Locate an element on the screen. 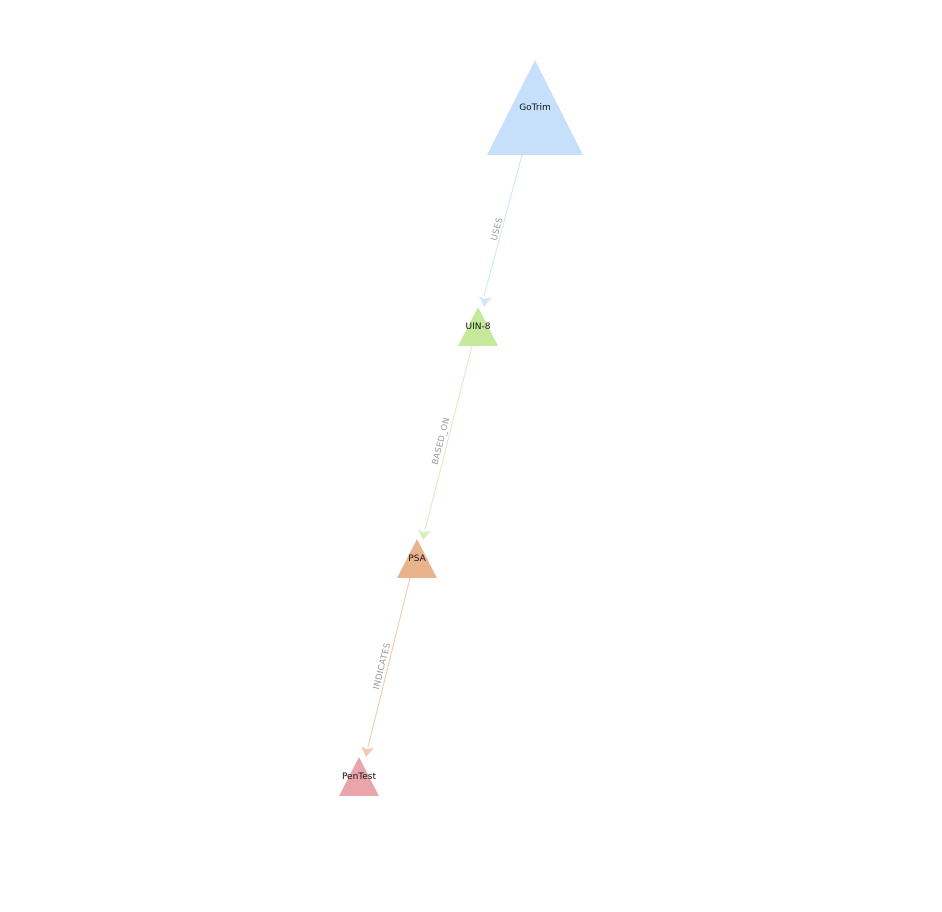 This screenshot has width=942, height=912. edge-uses: USES is located at coordinates (501, 230).